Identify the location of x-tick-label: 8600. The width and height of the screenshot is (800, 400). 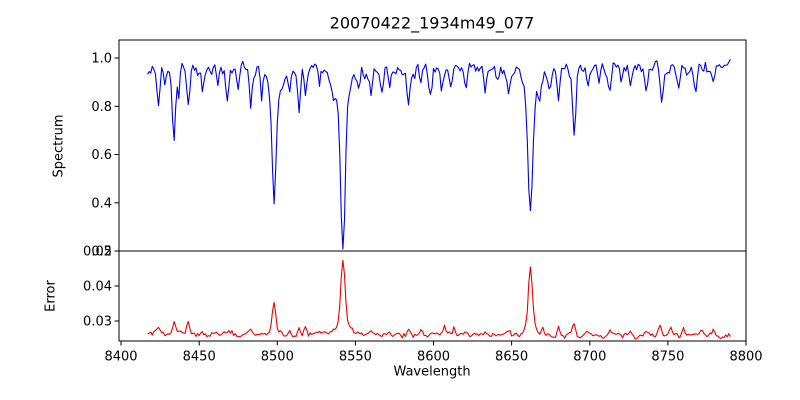
(433, 357).